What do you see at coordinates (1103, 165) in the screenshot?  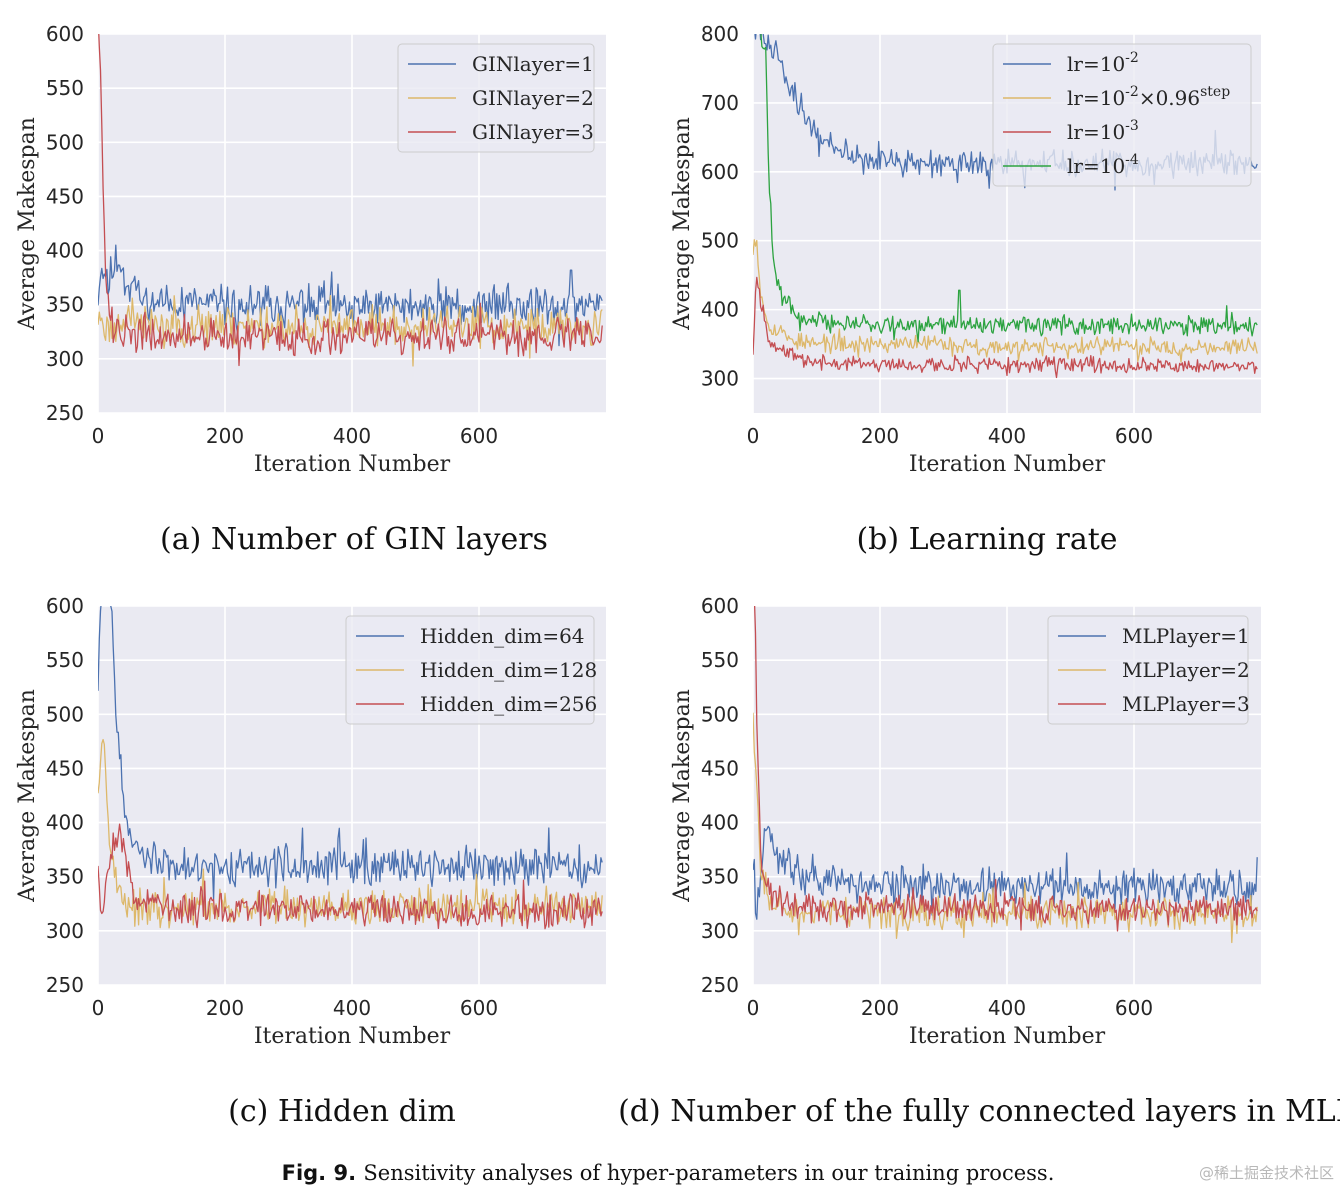 I see `legend-label: lr=10-4` at bounding box center [1103, 165].